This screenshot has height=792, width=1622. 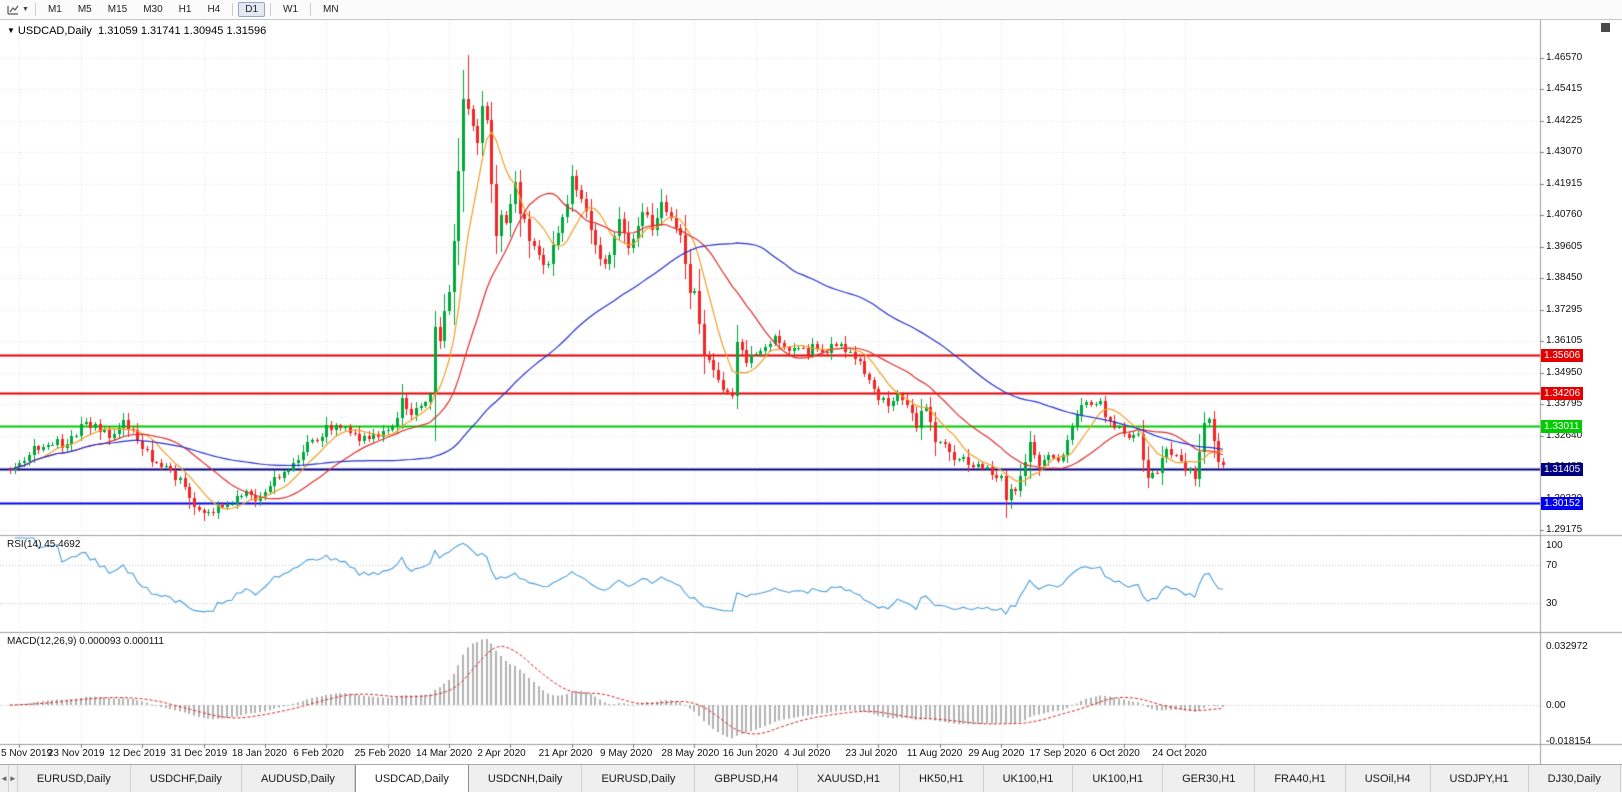 I want to click on charts-toolbar-icon, so click(x=13, y=10).